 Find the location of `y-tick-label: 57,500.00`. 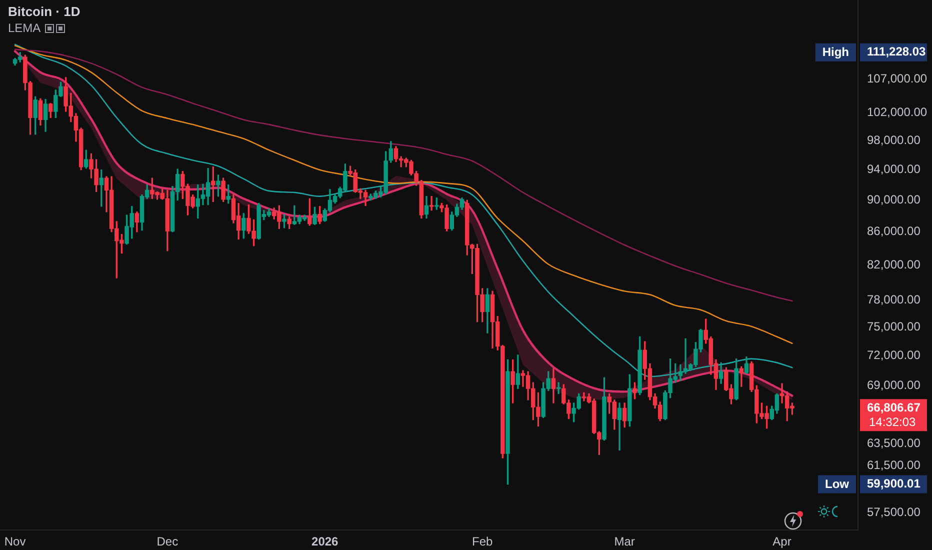

y-tick-label: 57,500.00 is located at coordinates (894, 512).